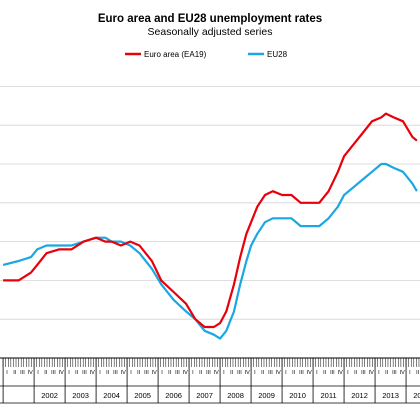 The image size is (420, 420). I want to click on legend: Euro area (EA19) EU28, so click(206, 54).